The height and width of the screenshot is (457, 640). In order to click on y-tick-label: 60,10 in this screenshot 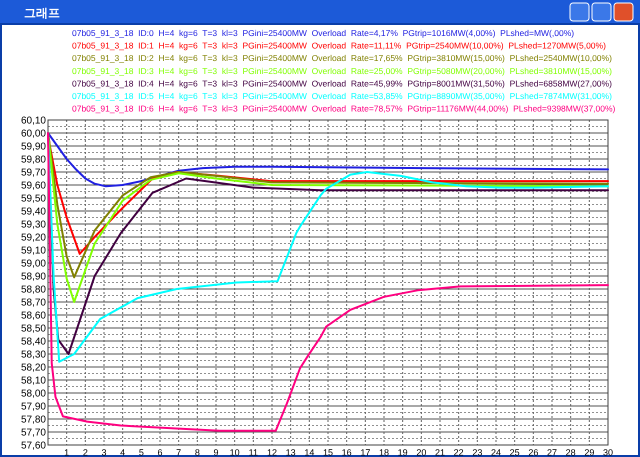, I will do `click(33, 121)`.